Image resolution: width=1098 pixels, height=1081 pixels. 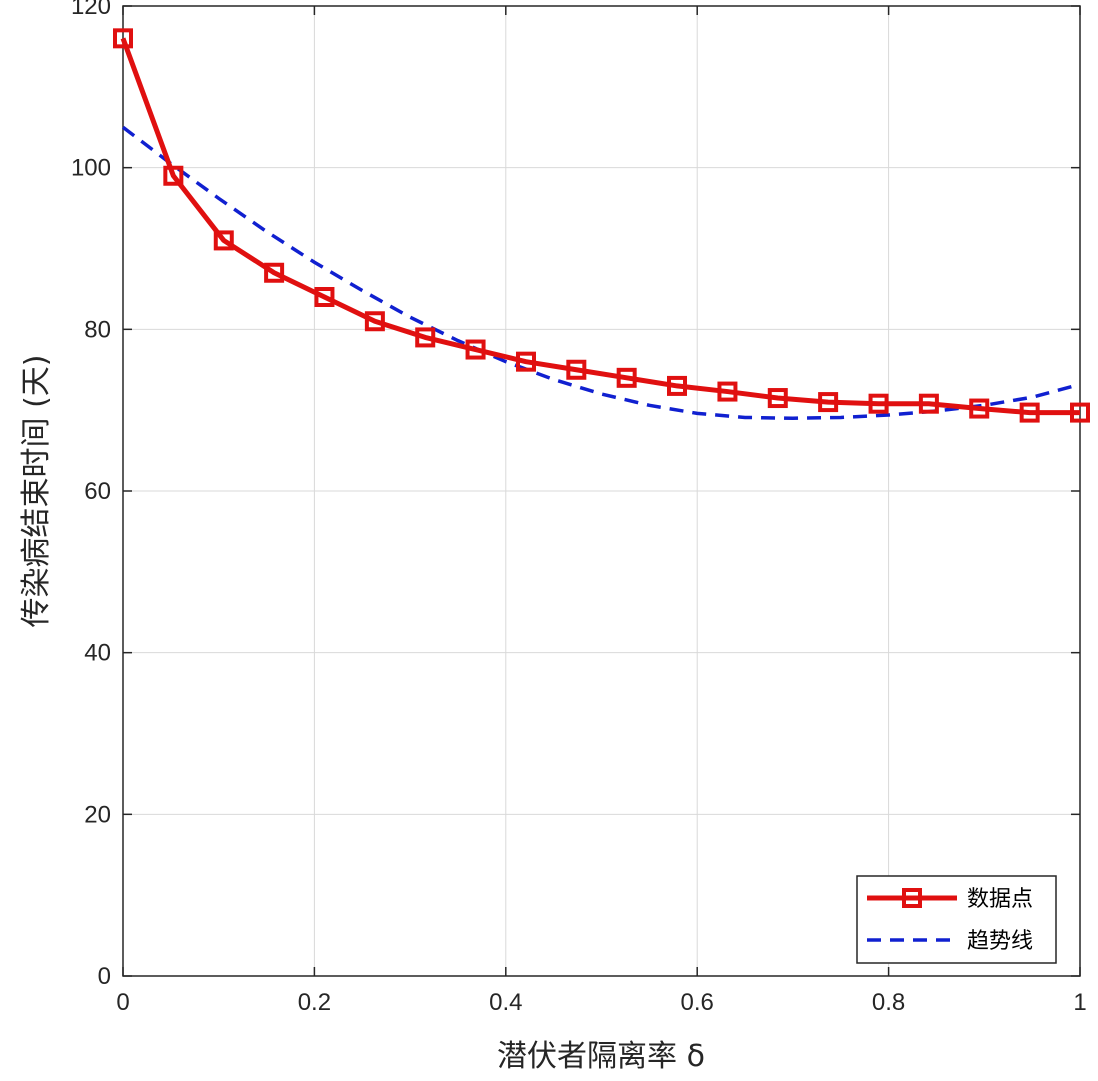 I want to click on legend: 数据点 趋势线, so click(x=956, y=919).